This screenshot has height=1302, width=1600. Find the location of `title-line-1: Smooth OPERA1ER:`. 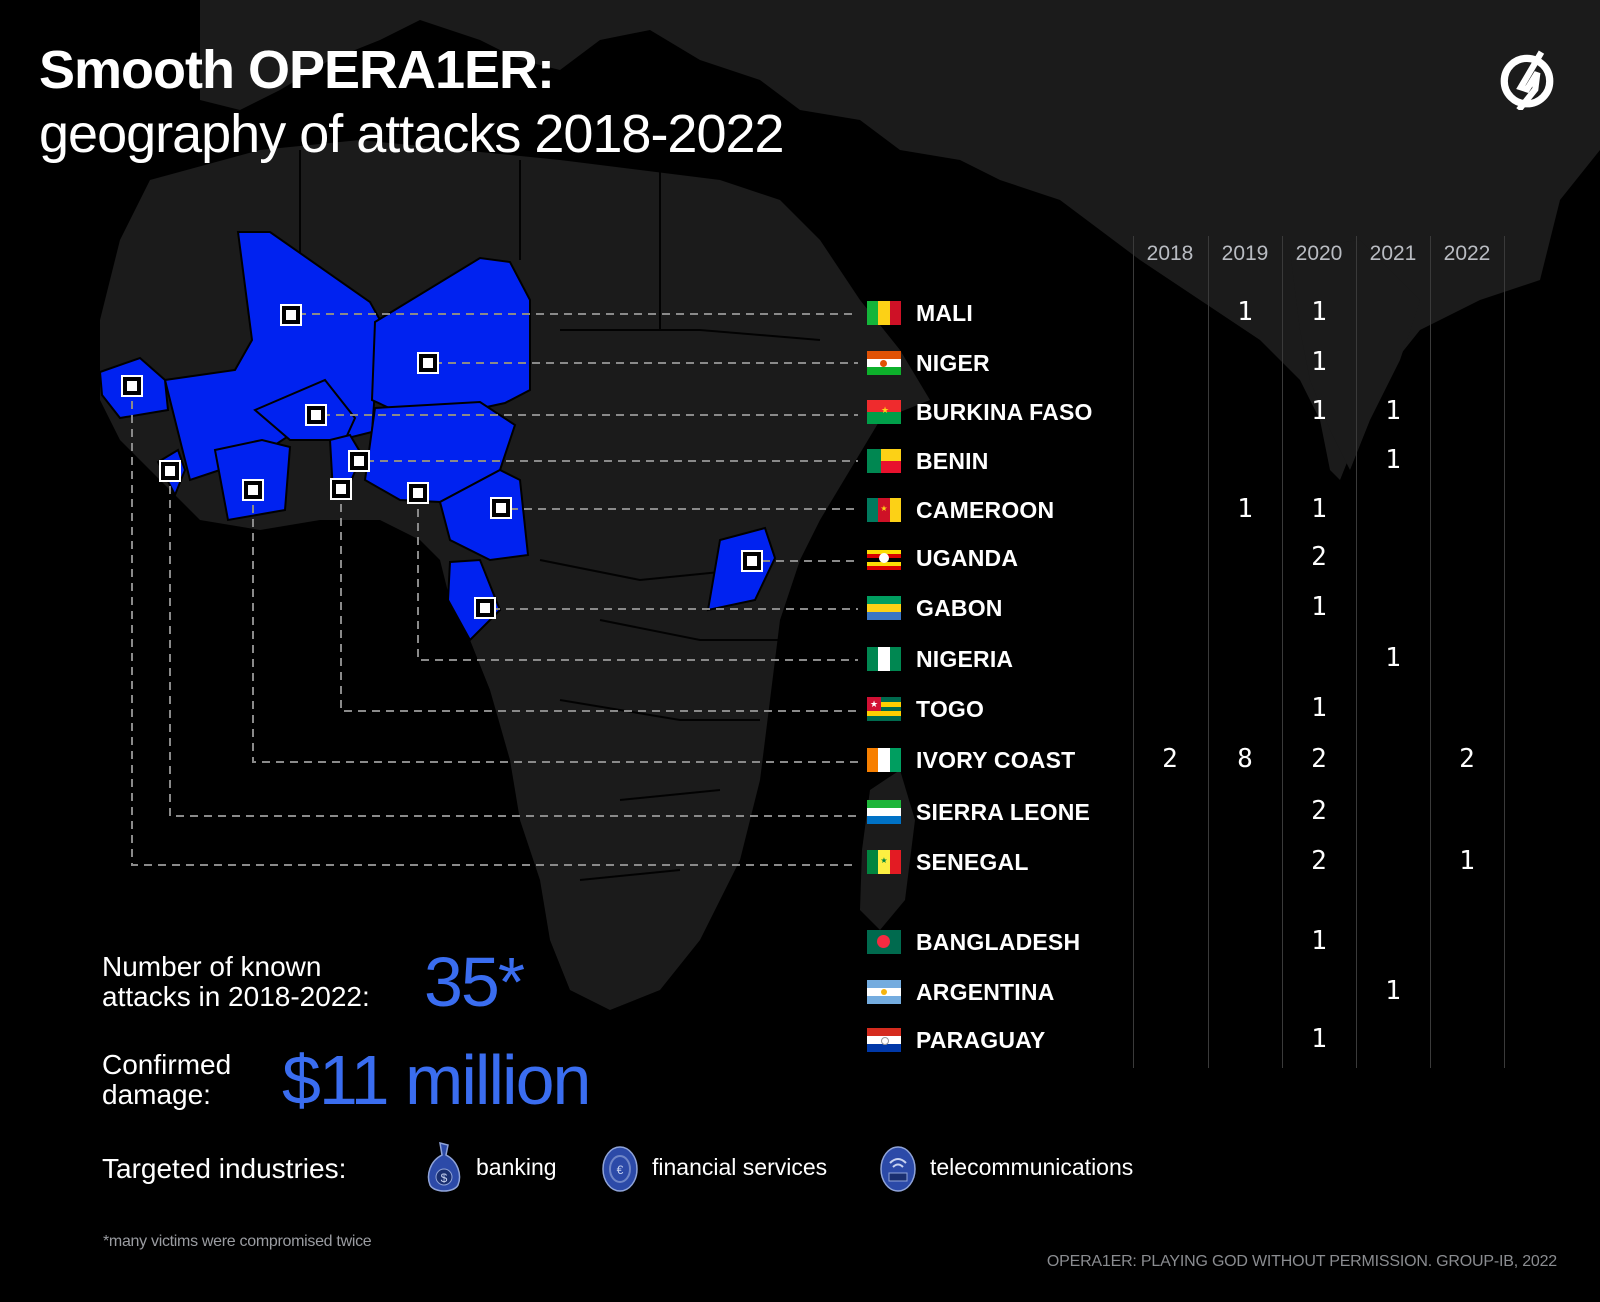

title-line-1: Smooth OPERA1ER: is located at coordinates (297, 70).